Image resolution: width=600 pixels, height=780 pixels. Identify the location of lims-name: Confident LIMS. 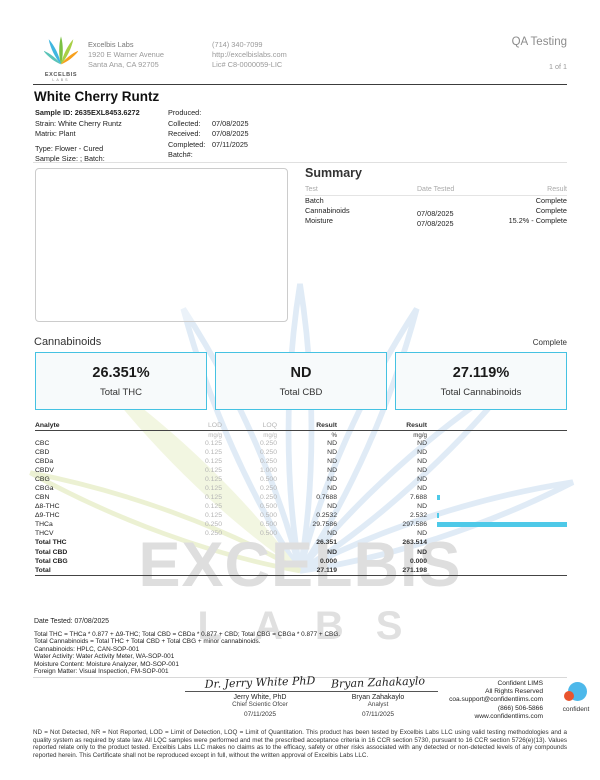
(520, 683).